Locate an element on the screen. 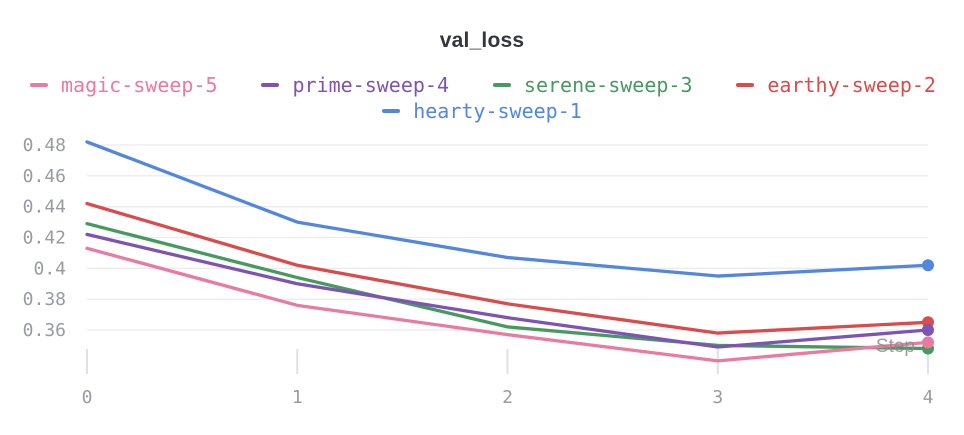 The width and height of the screenshot is (964, 435). x-tick-label: 4 is located at coordinates (928, 397).